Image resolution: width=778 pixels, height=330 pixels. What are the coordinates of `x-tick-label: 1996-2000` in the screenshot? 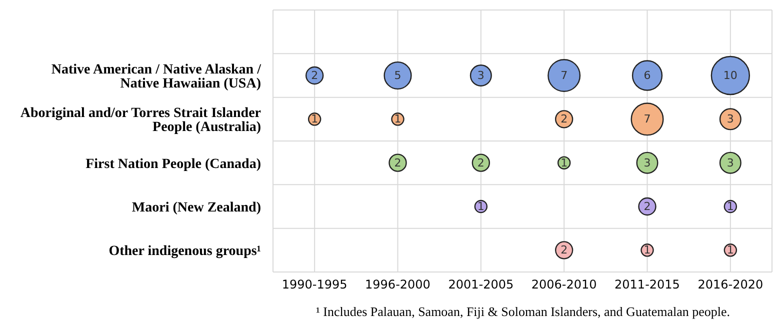 It's located at (397, 285).